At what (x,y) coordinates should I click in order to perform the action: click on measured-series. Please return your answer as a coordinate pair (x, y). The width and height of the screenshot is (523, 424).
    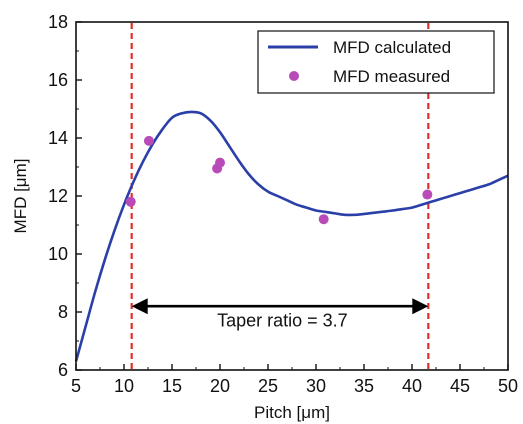
    Looking at the image, I should click on (279, 180).